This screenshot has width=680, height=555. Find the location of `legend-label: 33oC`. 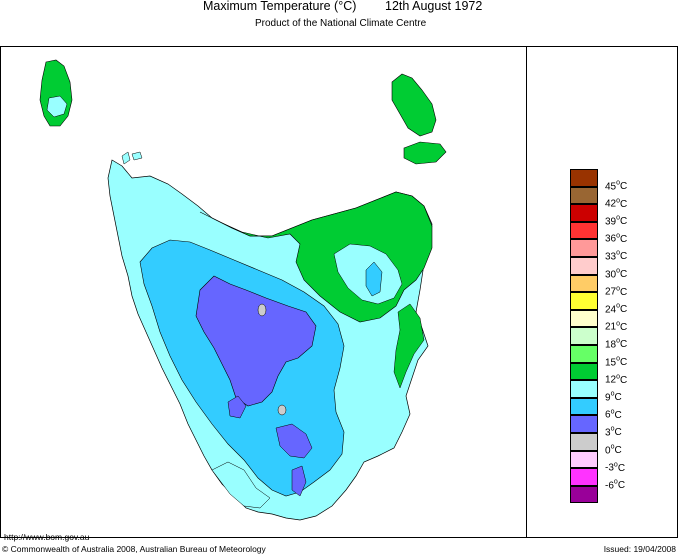

legend-label: 33oC is located at coordinates (616, 256).